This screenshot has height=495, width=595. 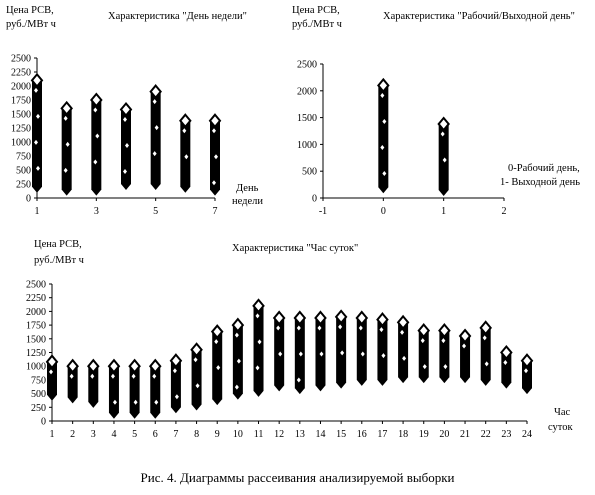 What do you see at coordinates (21, 129) in the screenshot?
I see `y-tick-label: 1250` at bounding box center [21, 129].